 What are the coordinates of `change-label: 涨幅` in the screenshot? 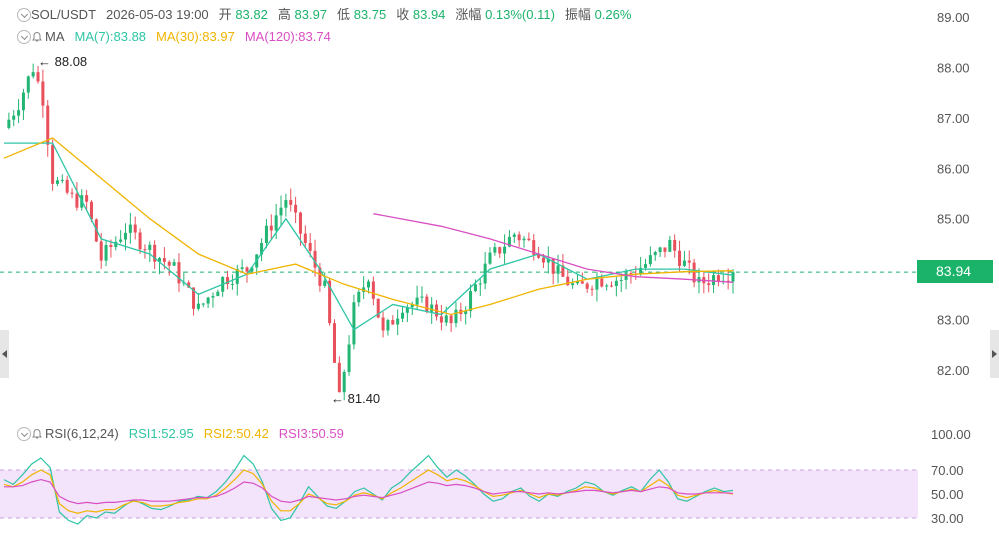 It's located at (468, 14).